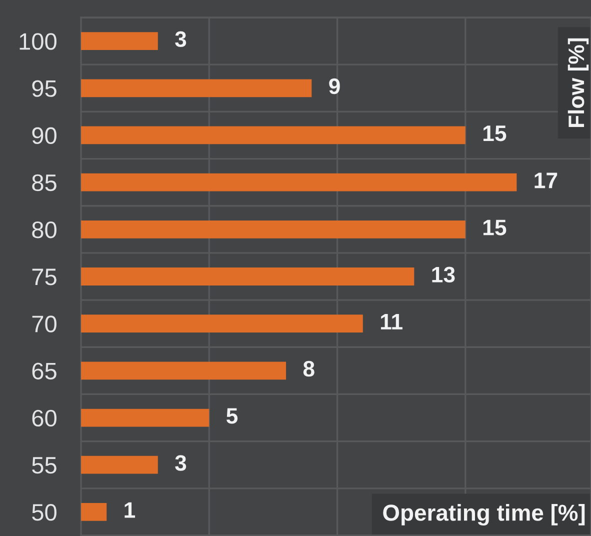 This screenshot has width=591, height=536. I want to click on y-tick-label: 65, so click(44, 371).